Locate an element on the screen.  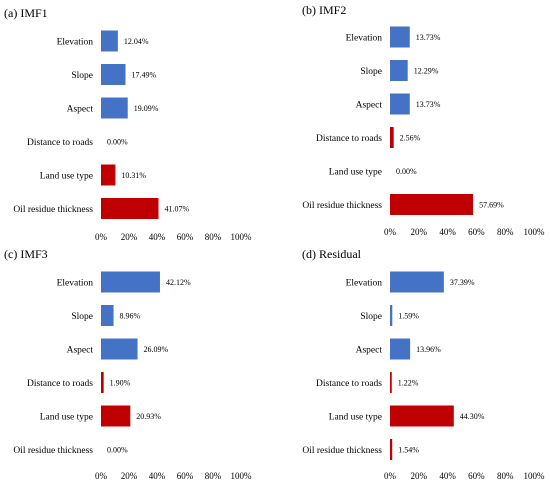
value-label: 41.07% is located at coordinates (176, 209).